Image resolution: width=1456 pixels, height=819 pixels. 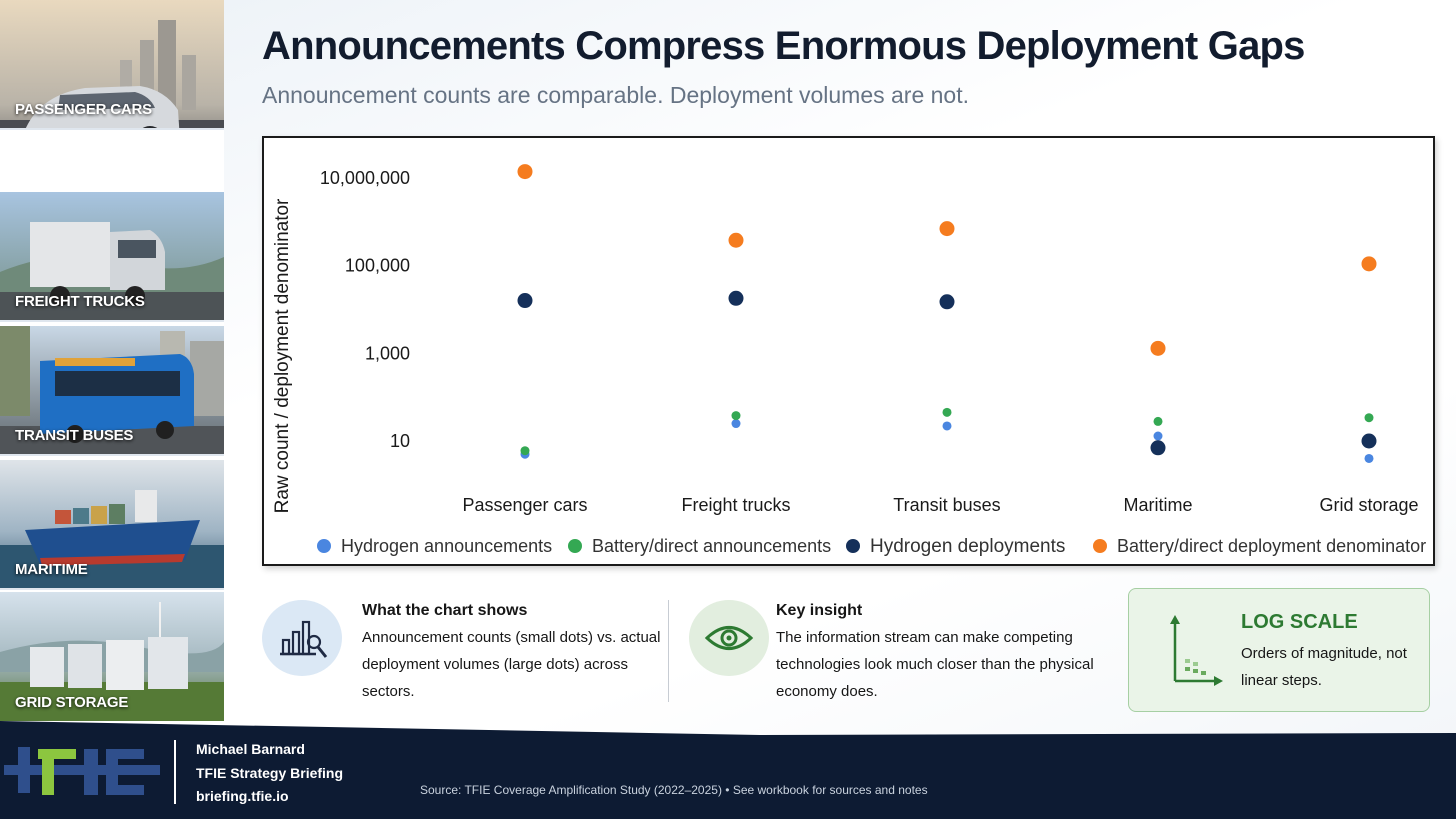 What do you see at coordinates (1368, 505) in the screenshot?
I see `x-tick-label: Grid storage` at bounding box center [1368, 505].